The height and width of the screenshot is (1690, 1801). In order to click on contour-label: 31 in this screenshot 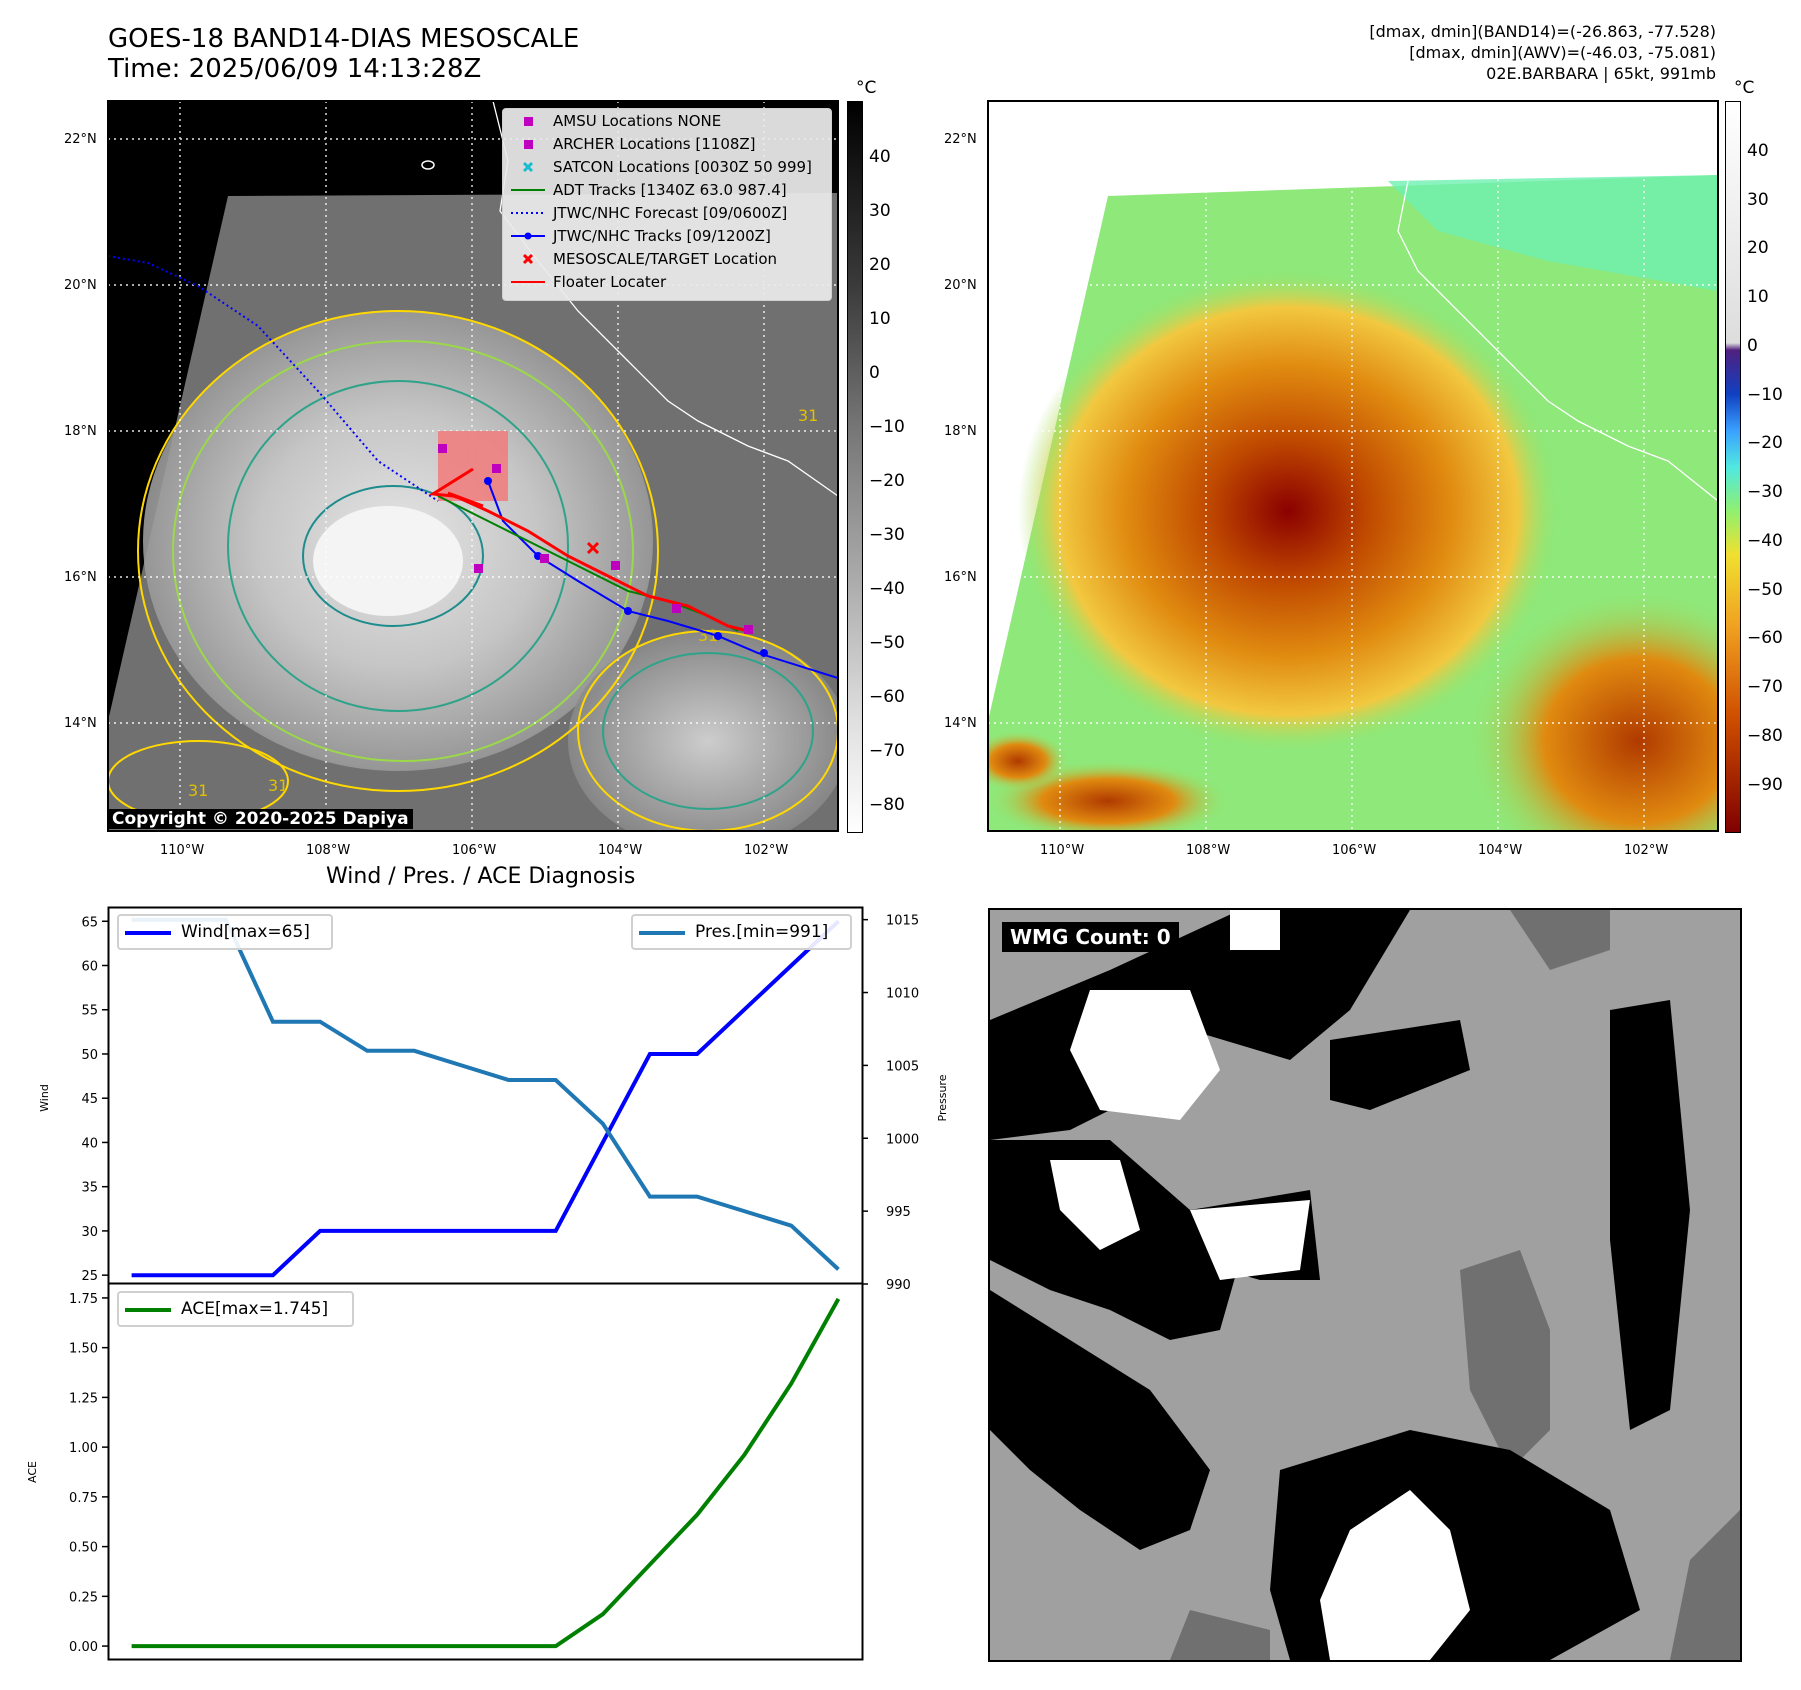, I will do `click(278, 785)`.